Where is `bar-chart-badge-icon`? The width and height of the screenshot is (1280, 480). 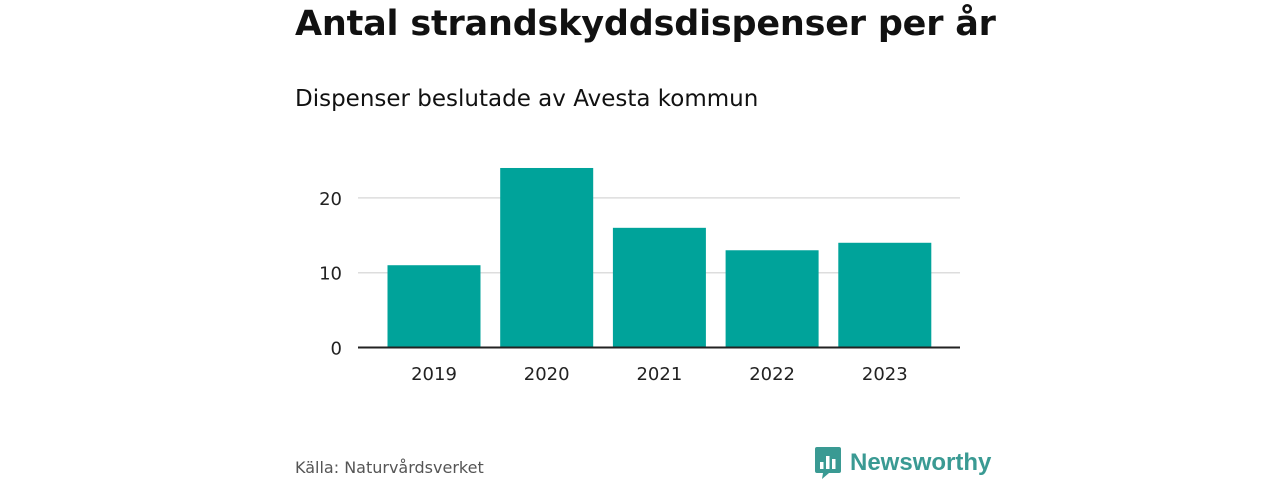
bar-chart-badge-icon is located at coordinates (828, 463).